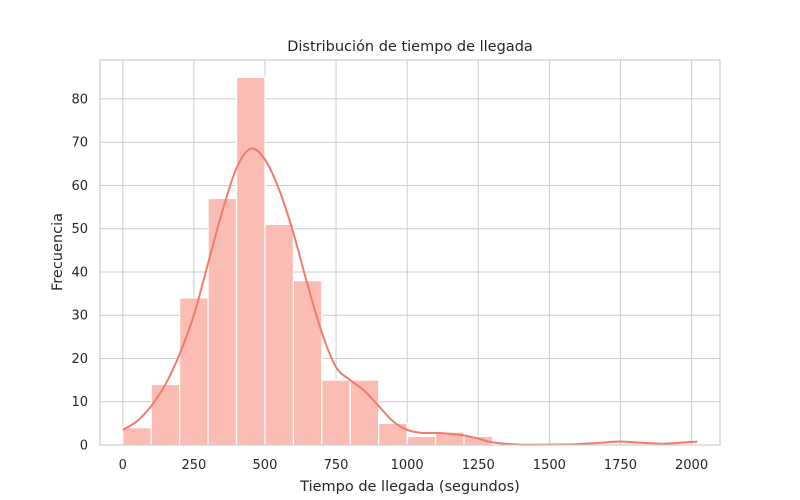 This screenshot has width=800, height=500. I want to click on x-tick-label: 1250, so click(478, 465).